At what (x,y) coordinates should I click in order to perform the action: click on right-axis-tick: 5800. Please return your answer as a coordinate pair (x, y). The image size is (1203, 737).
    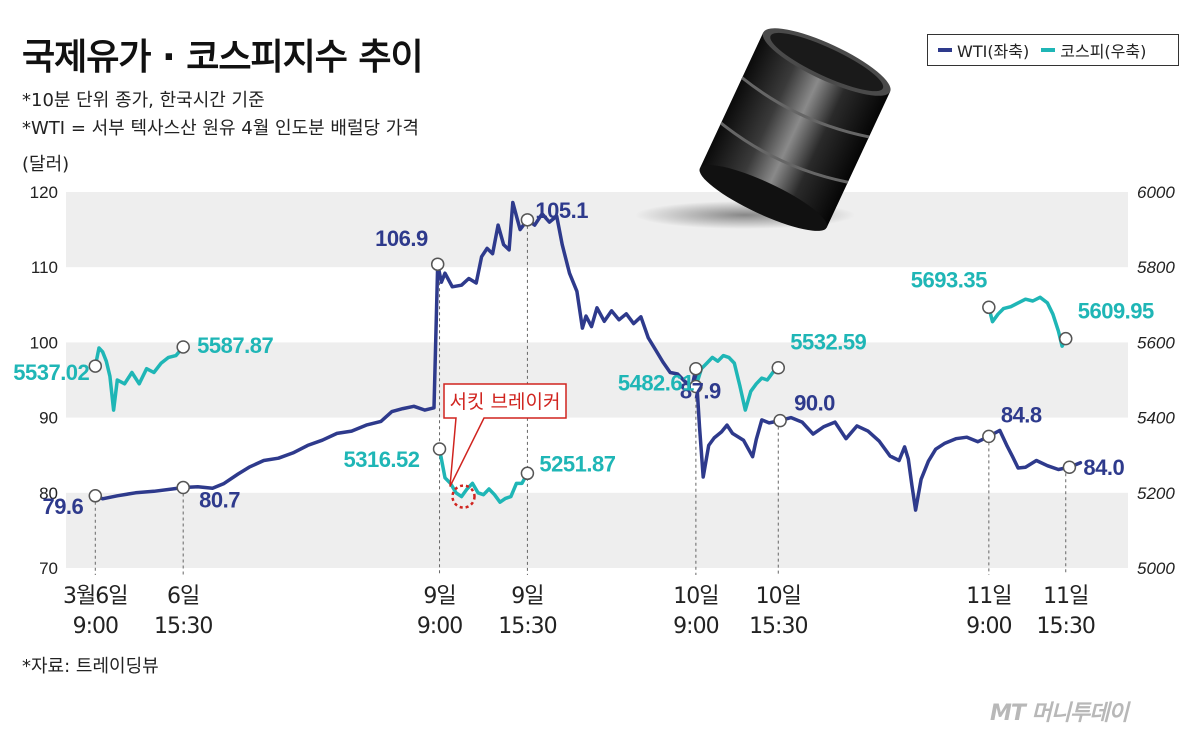
    Looking at the image, I should click on (1156, 267).